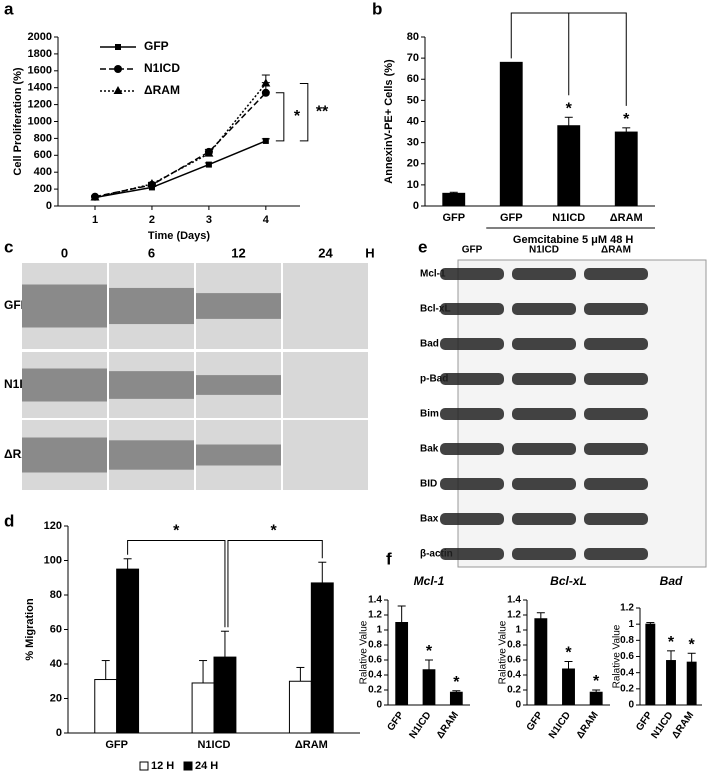  Describe the element at coordinates (413, 143) in the screenshot. I see `y-tick-label: 30` at that location.